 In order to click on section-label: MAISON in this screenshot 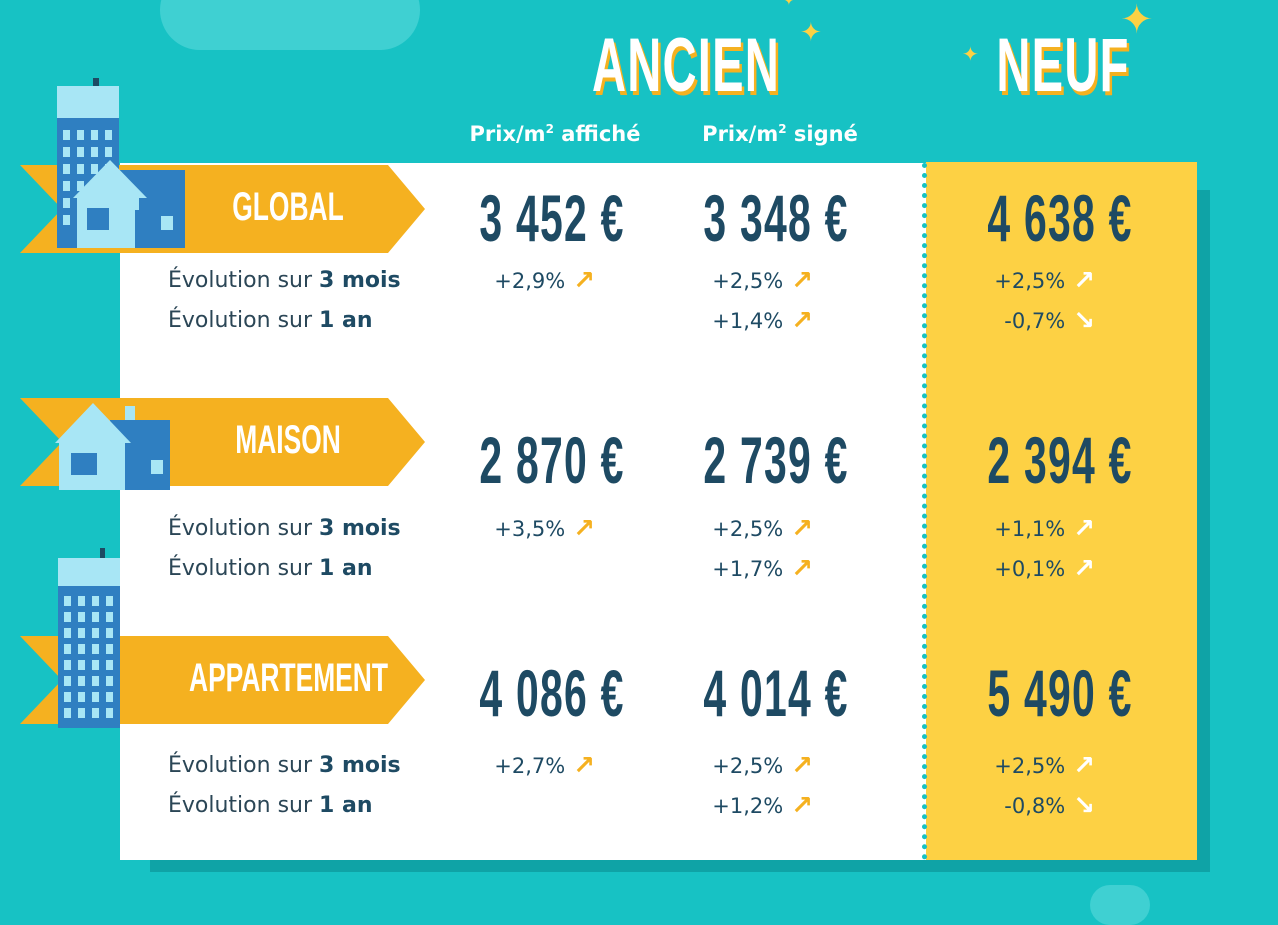, I will do `click(288, 440)`.